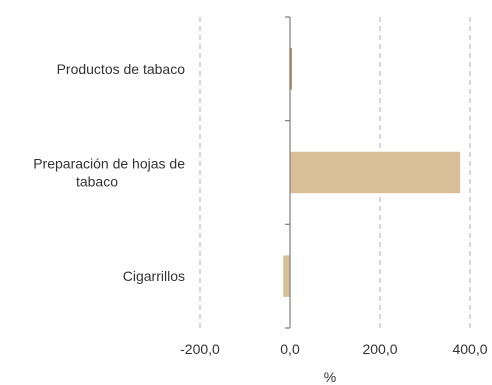 This screenshot has height=385, width=492. What do you see at coordinates (97, 182) in the screenshot?
I see `category-label-1-line-1: tabaco` at bounding box center [97, 182].